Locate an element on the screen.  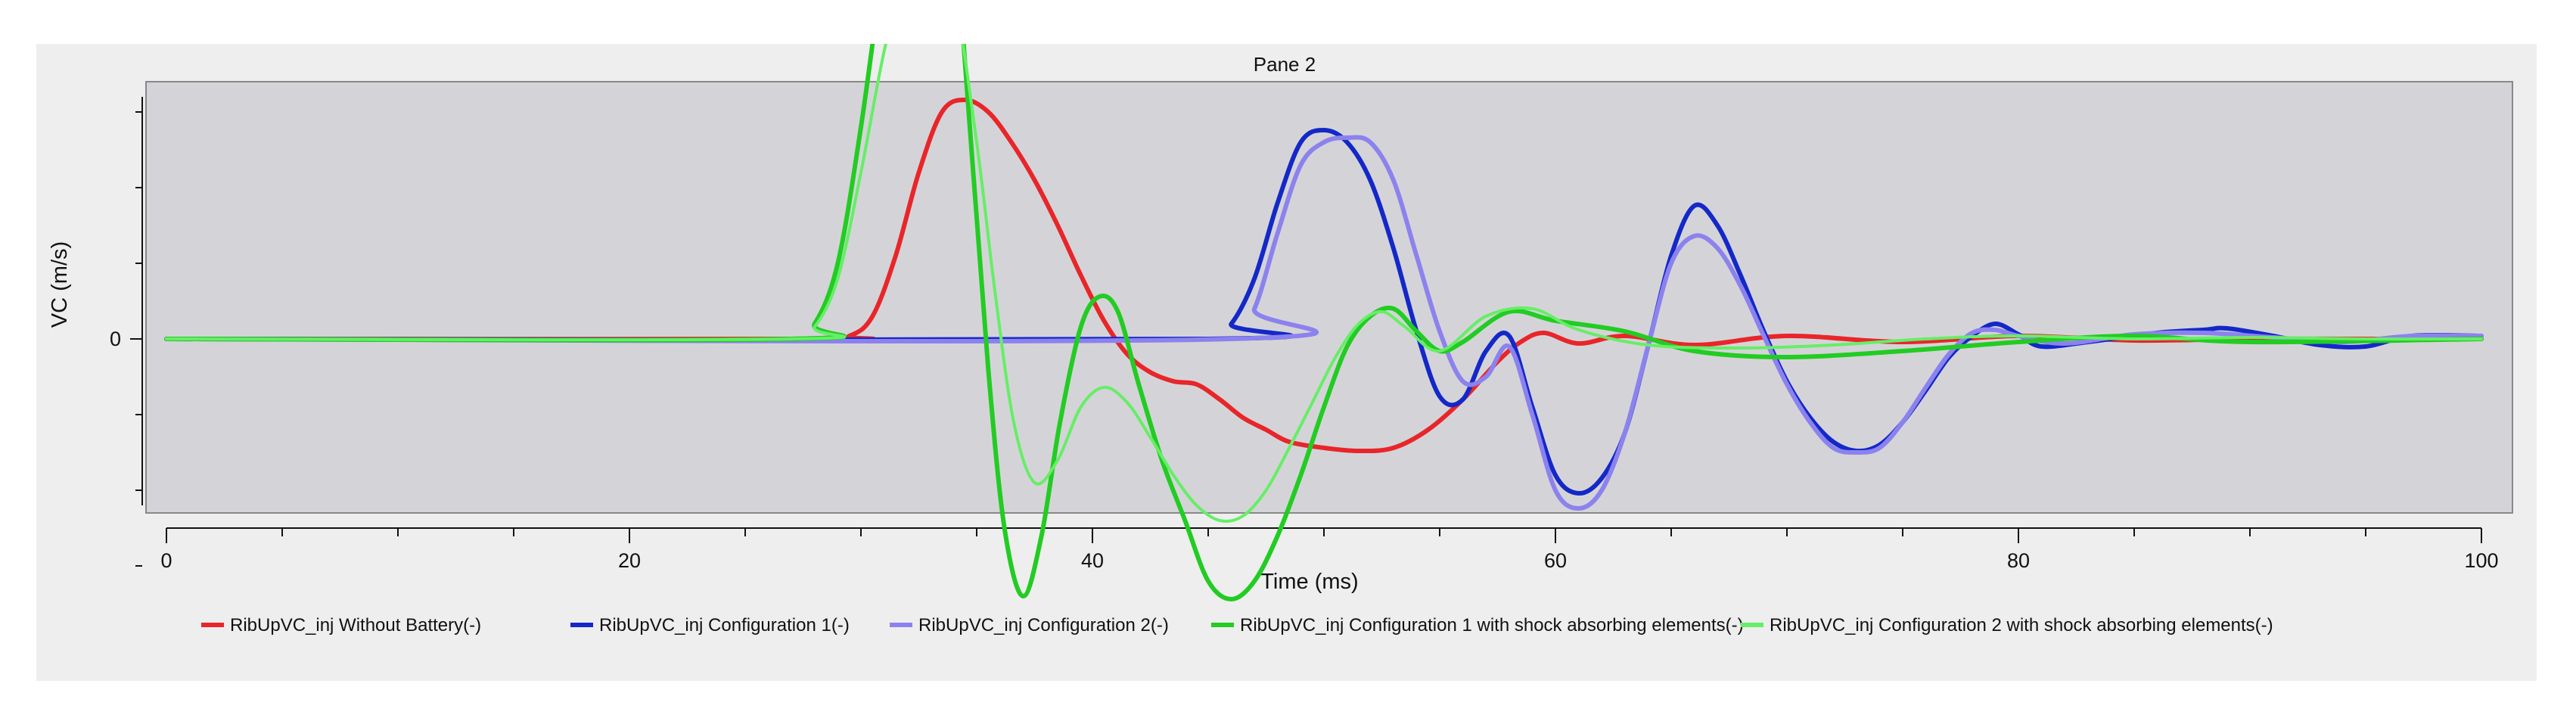
x-tick-label: 60 is located at coordinates (1555, 560).